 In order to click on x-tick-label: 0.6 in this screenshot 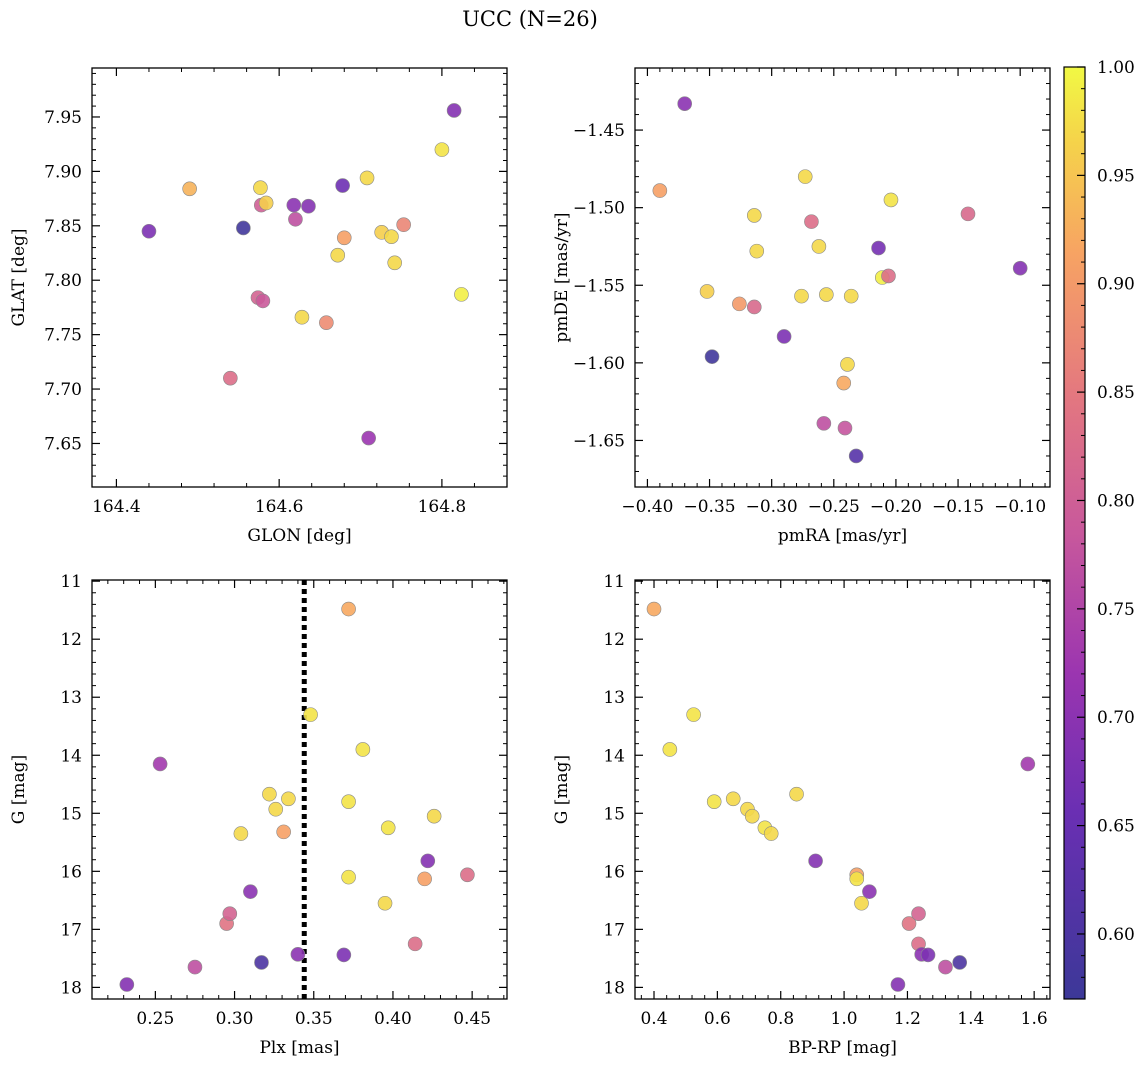, I will do `click(717, 1019)`.